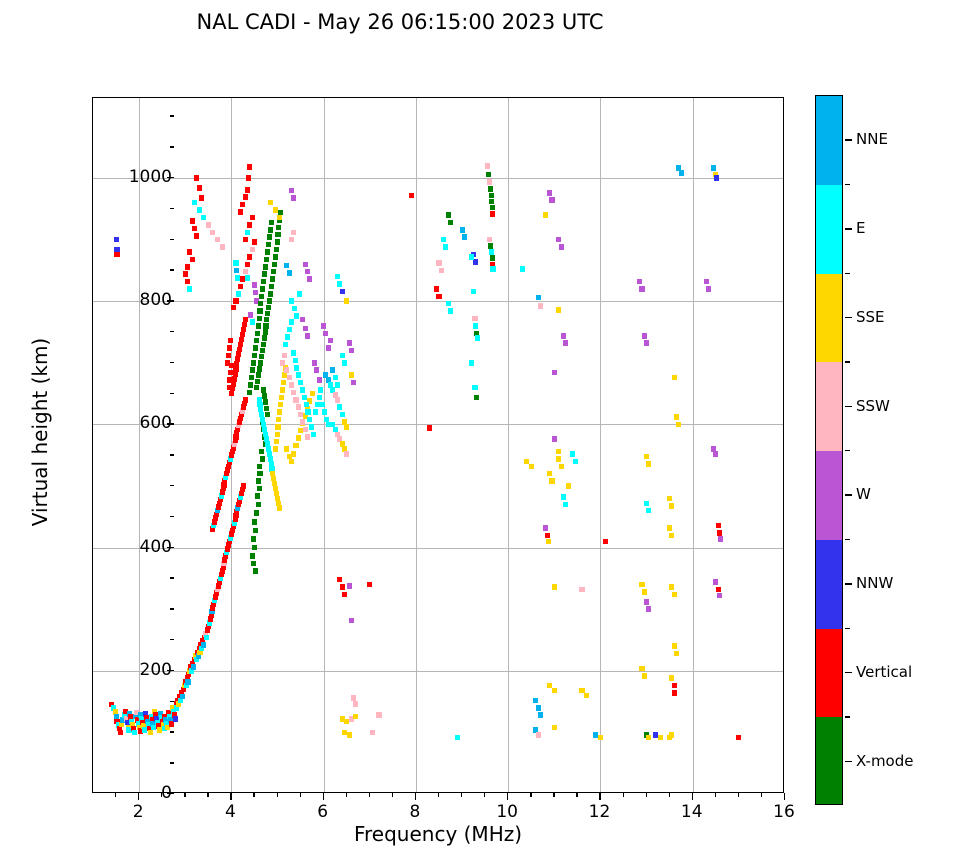 Image resolution: width=958 pixels, height=857 pixels. What do you see at coordinates (691, 812) in the screenshot?
I see `x-axis-tick-label: 14` at bounding box center [691, 812].